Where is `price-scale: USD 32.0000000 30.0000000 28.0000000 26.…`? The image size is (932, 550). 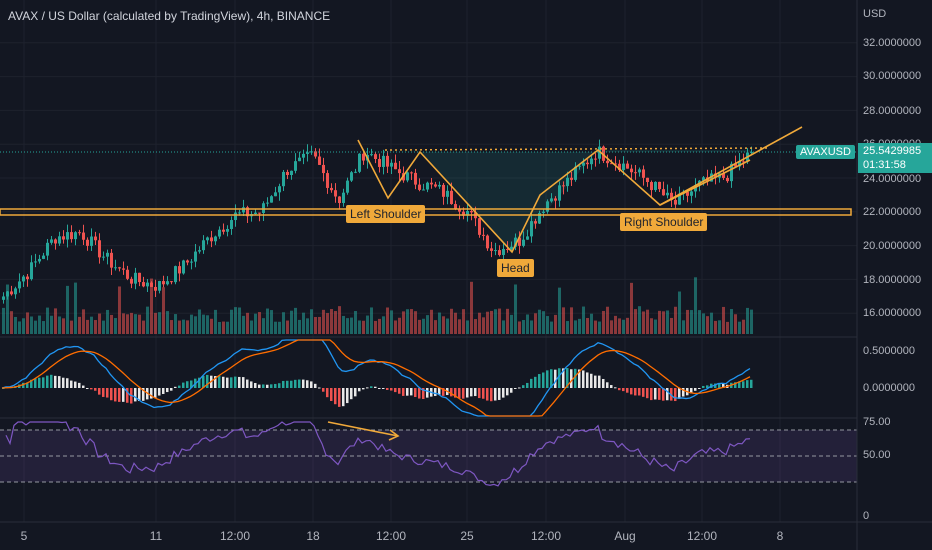
price-scale: USD 32.0000000 30.0000000 28.0000000 26.… is located at coordinates (894, 275).